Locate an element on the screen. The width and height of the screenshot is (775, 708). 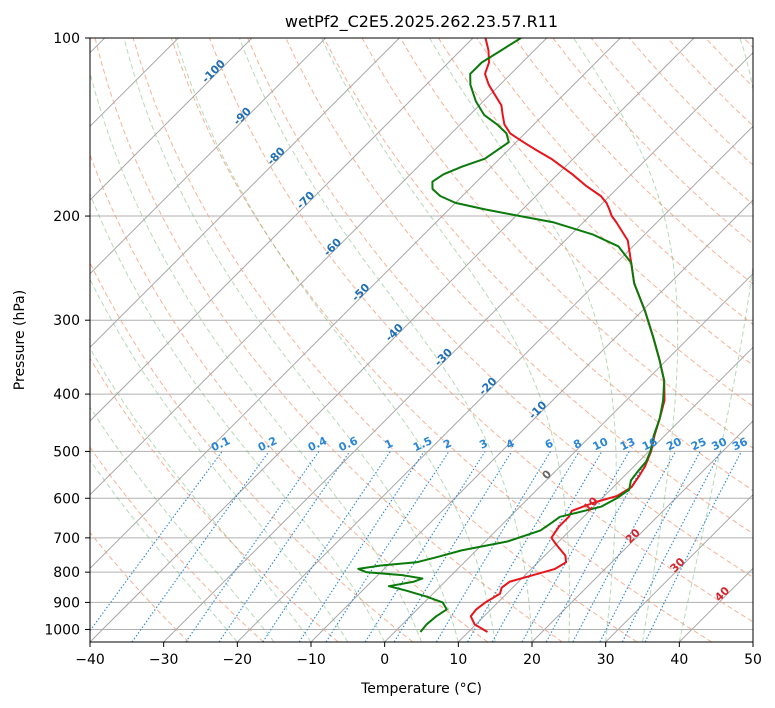
mixing-ratio-label: 25 is located at coordinates (698, 444).